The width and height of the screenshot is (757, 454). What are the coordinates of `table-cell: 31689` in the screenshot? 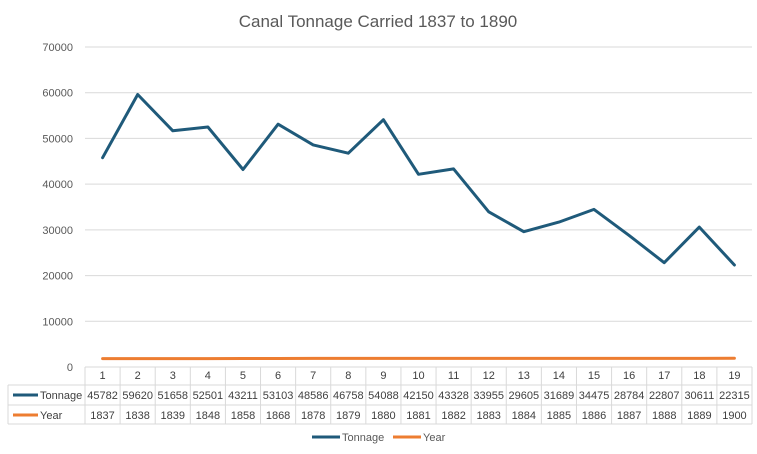 It's located at (559, 396).